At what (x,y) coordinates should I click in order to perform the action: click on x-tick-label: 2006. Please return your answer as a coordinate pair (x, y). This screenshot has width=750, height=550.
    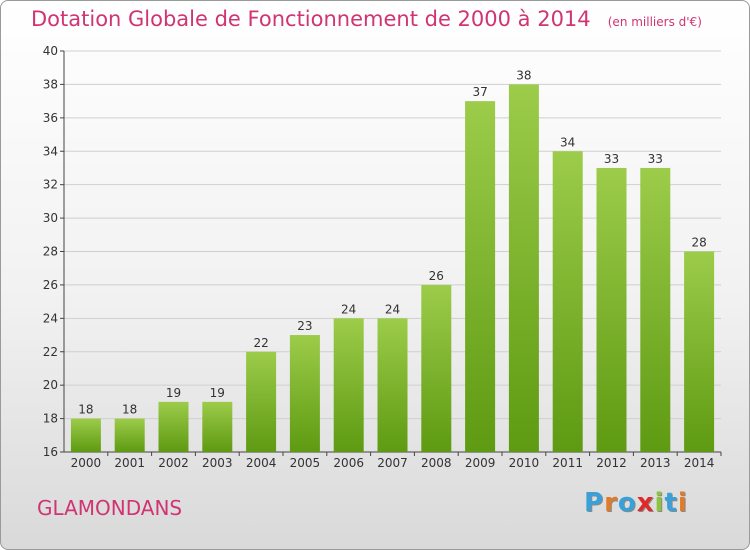
    Looking at the image, I should click on (348, 463).